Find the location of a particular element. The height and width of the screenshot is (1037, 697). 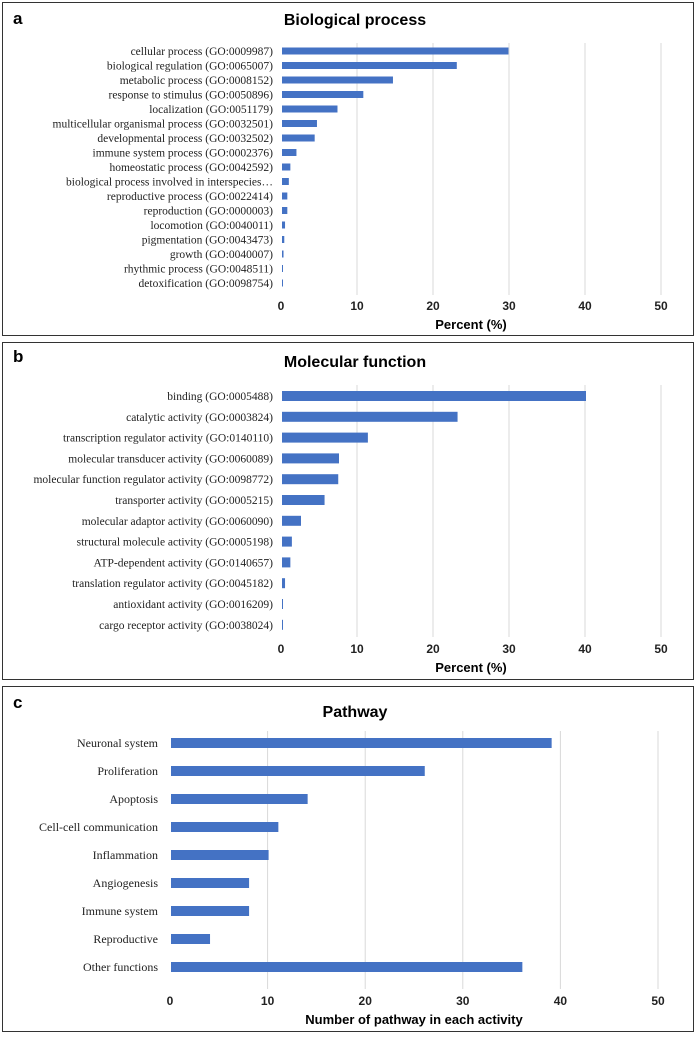

category-label: localization (GO:0051179) is located at coordinates (211, 110).